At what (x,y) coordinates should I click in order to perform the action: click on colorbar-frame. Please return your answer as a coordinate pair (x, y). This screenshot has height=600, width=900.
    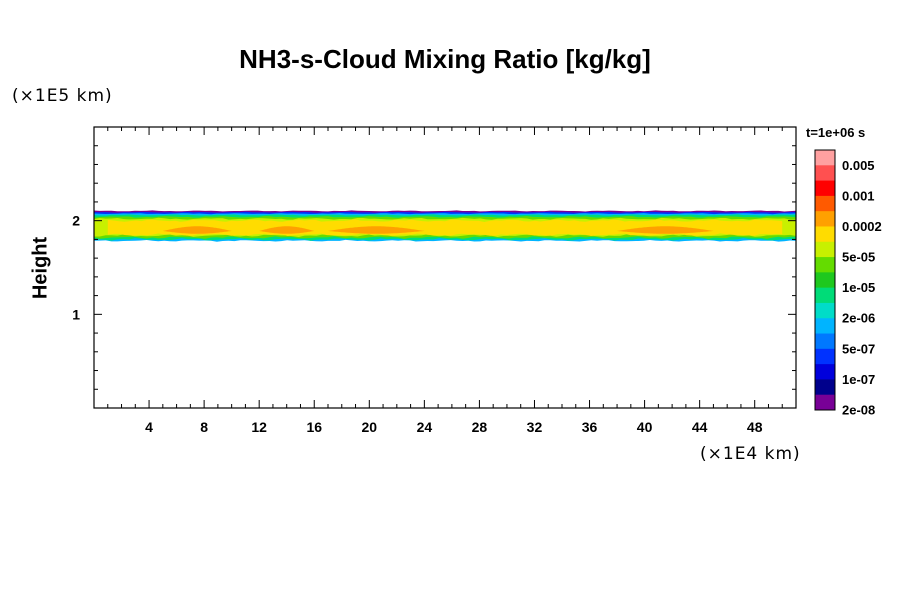
    Looking at the image, I should click on (825, 280).